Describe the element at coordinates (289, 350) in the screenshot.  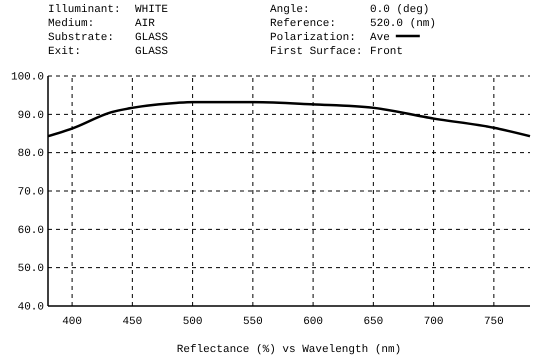
I see `x-axis-title: Reflectance (%) vs Wavelength (nm)` at that location.